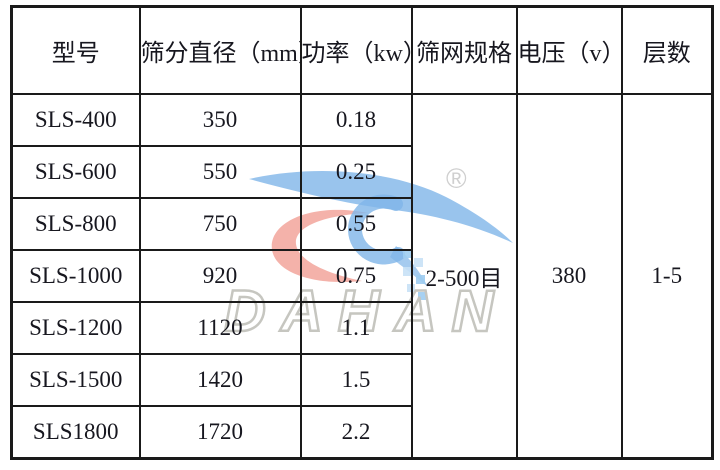 The width and height of the screenshot is (720, 470). I want to click on header-mesh: 筛网规格, so click(464, 50).